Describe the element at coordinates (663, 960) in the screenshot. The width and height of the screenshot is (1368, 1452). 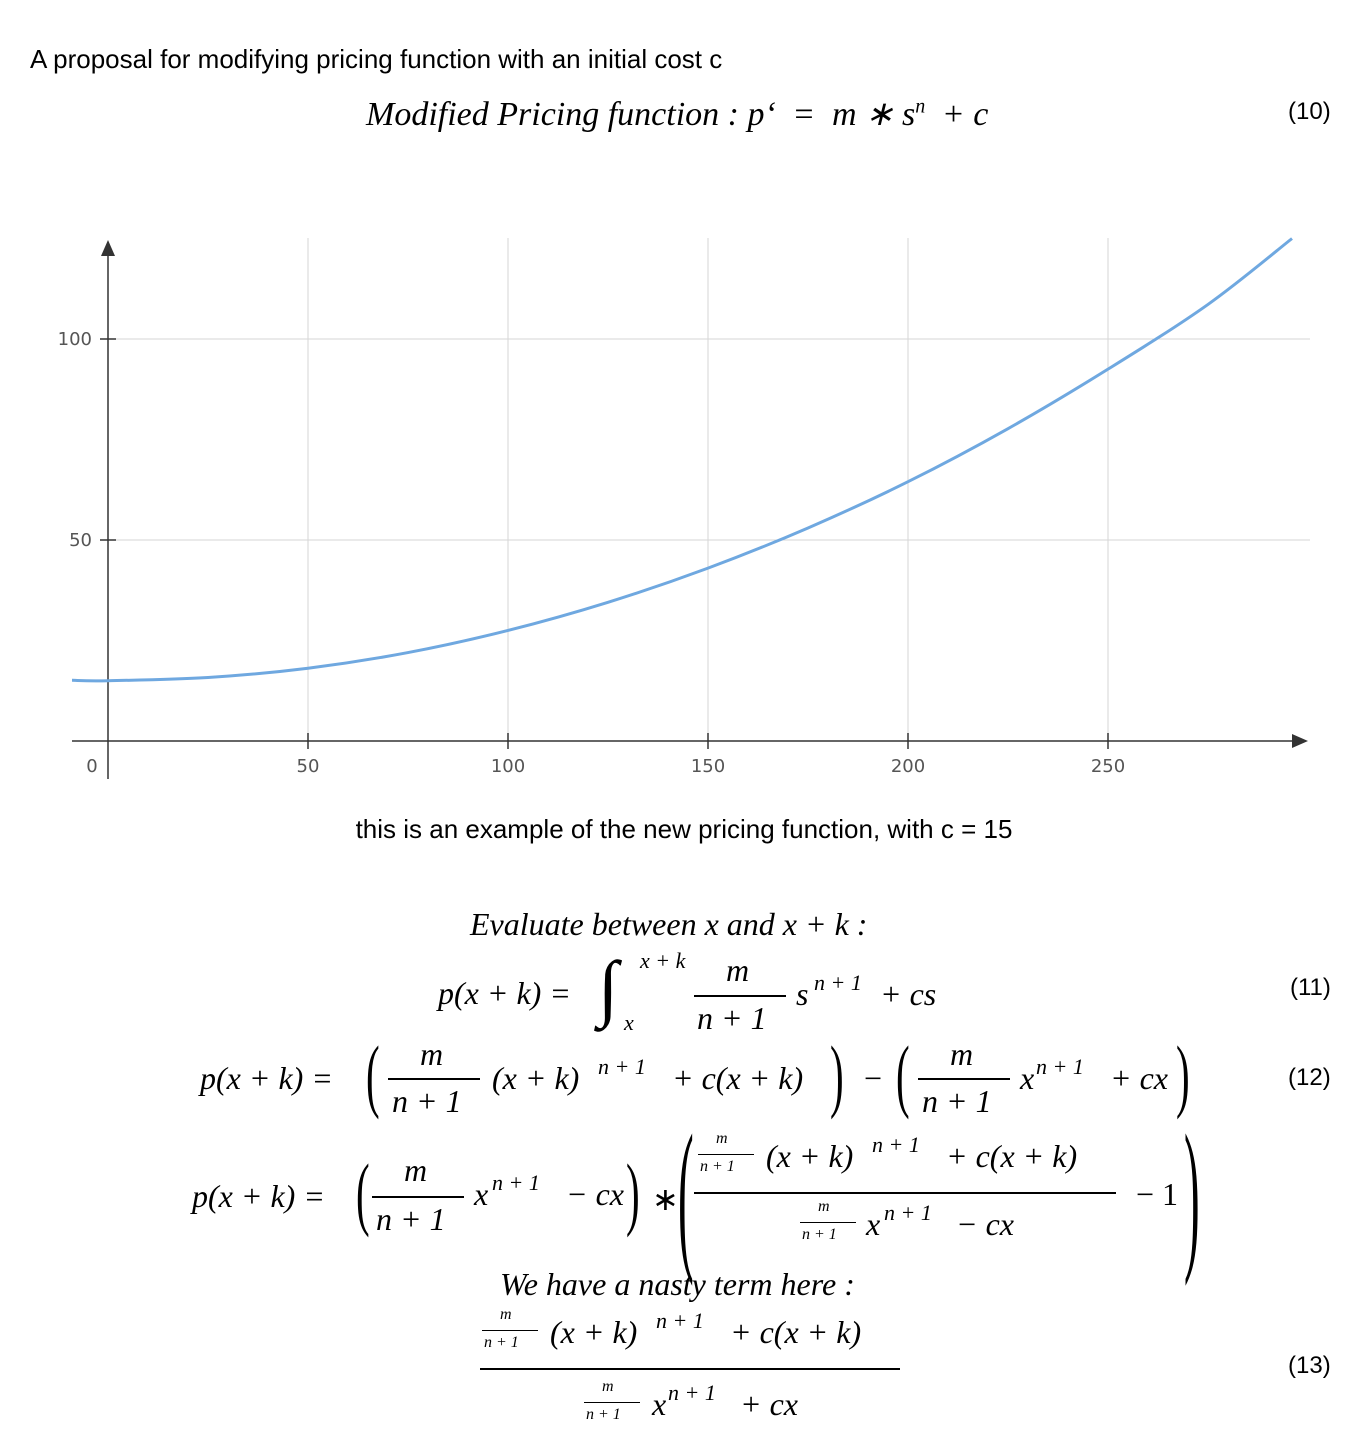
I see `eq11-integral-upper: x + k` at that location.